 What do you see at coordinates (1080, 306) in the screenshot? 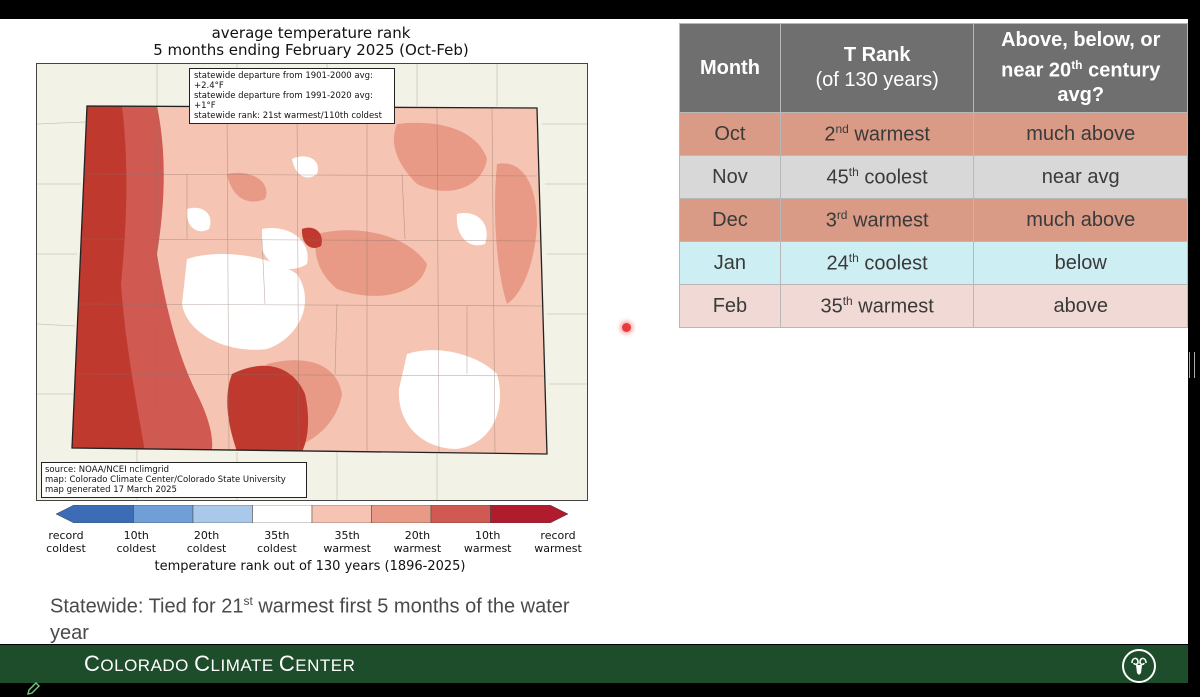
I see `status-cell: above` at bounding box center [1080, 306].